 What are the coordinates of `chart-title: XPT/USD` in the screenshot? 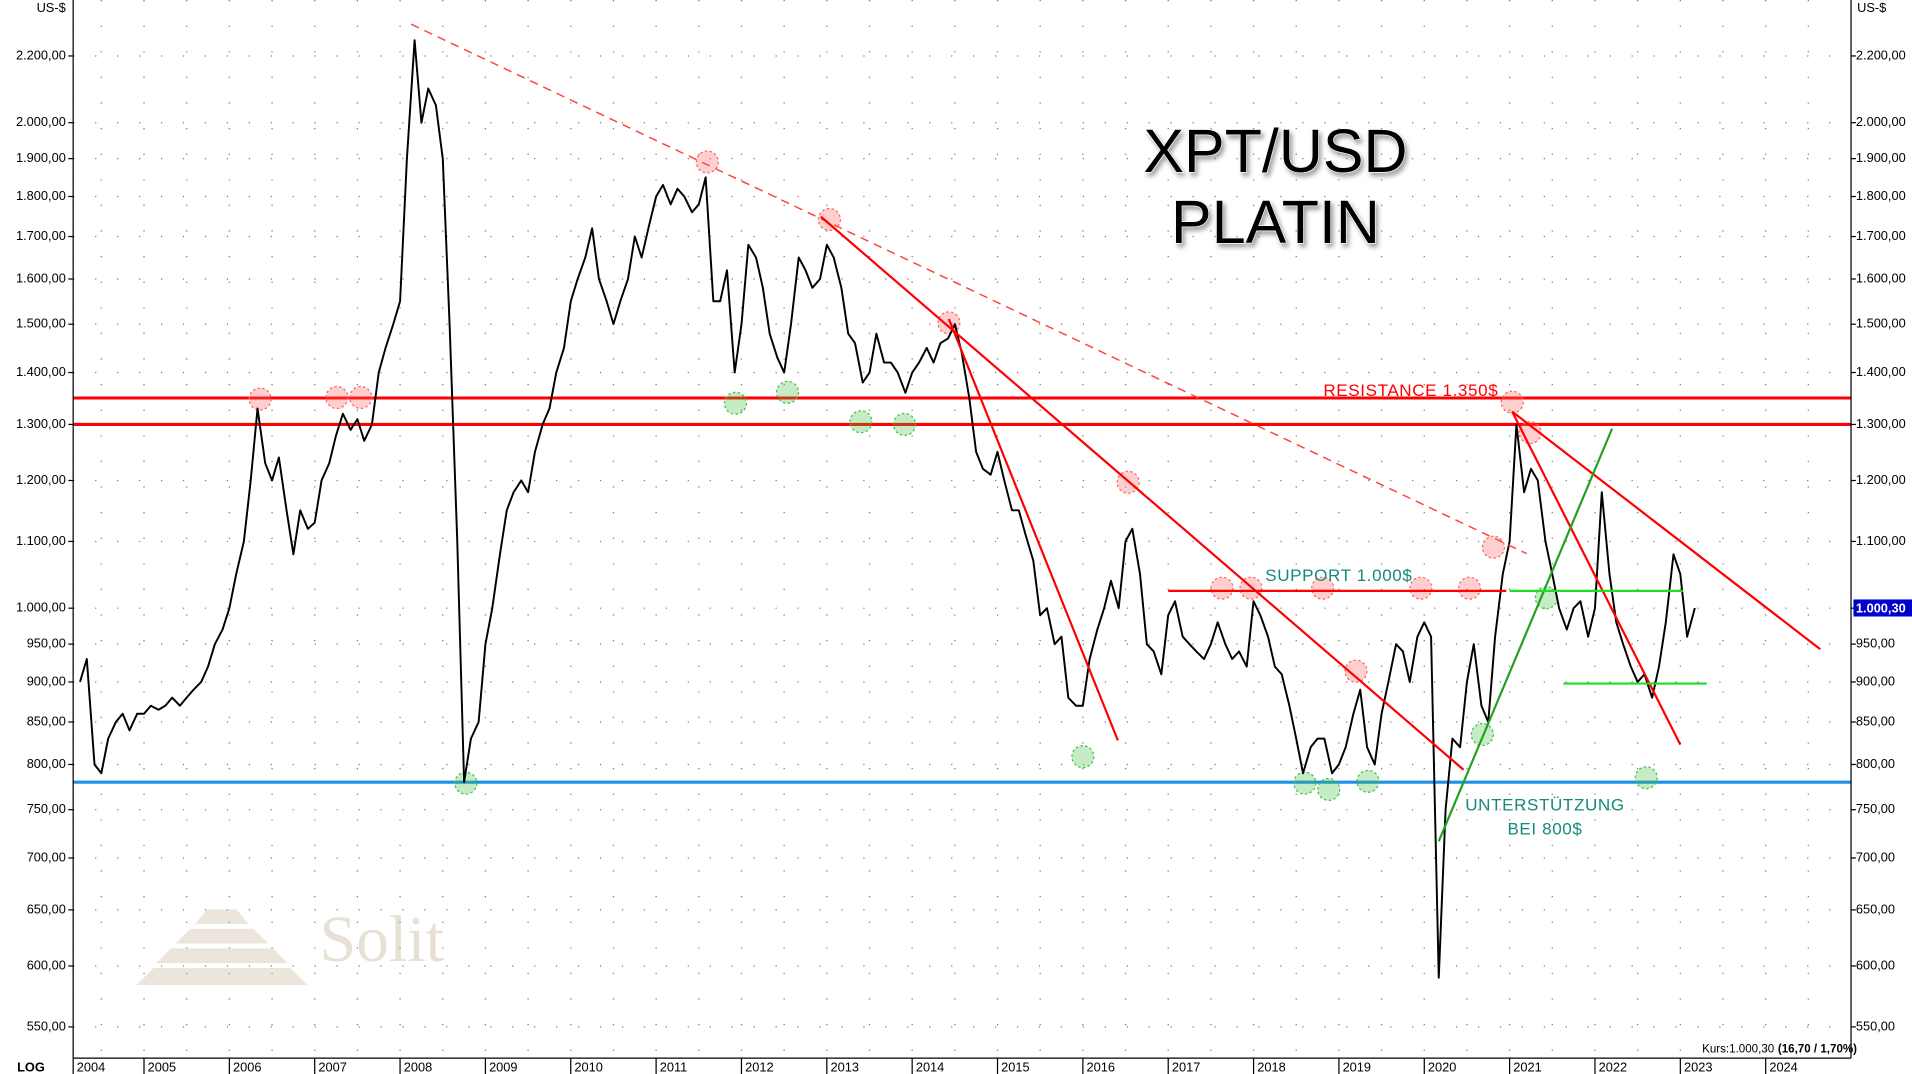 It's located at (1275, 151).